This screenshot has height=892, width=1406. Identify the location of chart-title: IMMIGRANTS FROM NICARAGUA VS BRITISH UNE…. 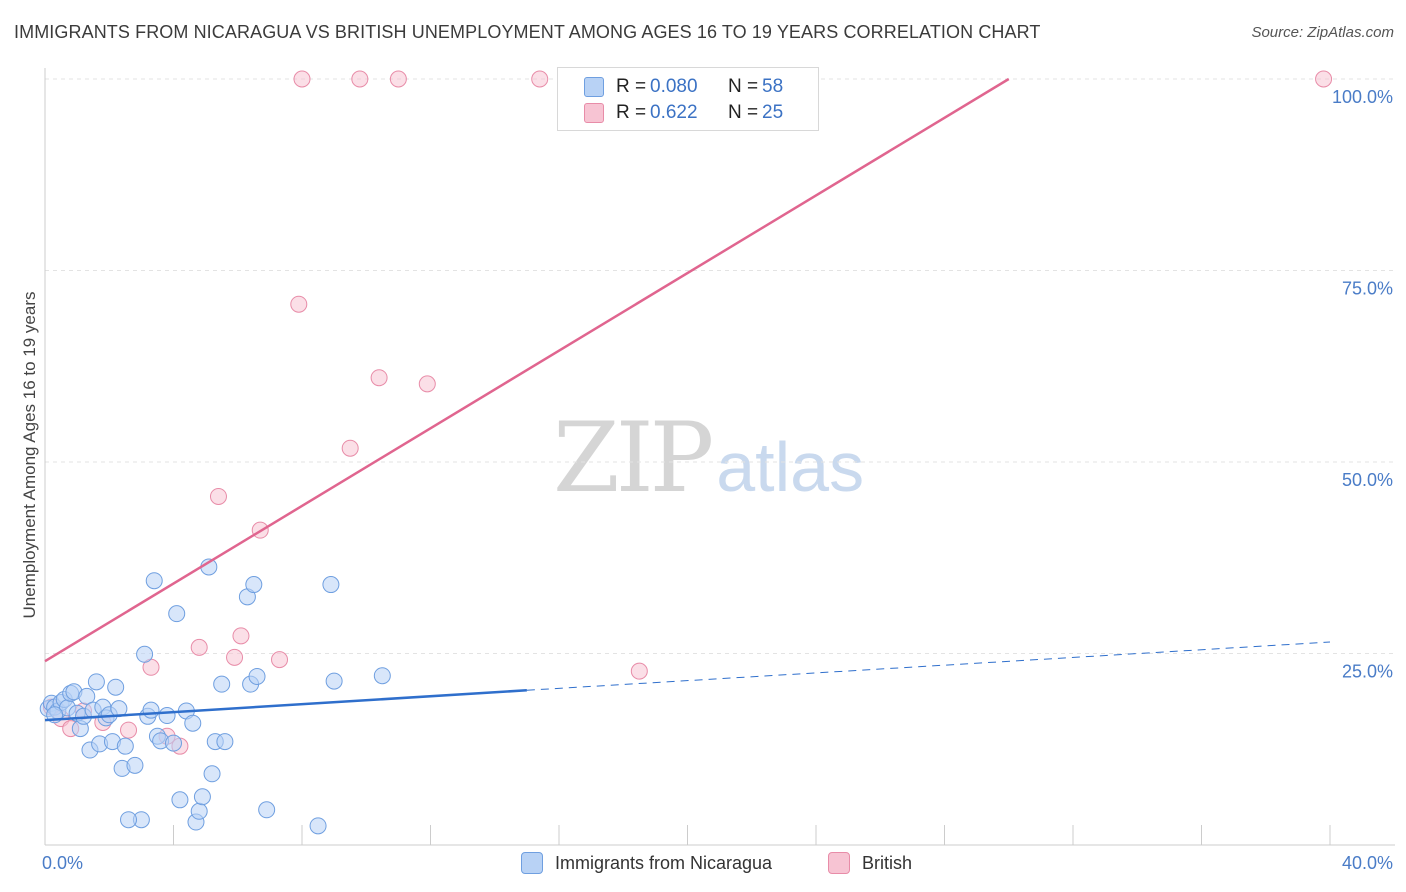
(527, 32).